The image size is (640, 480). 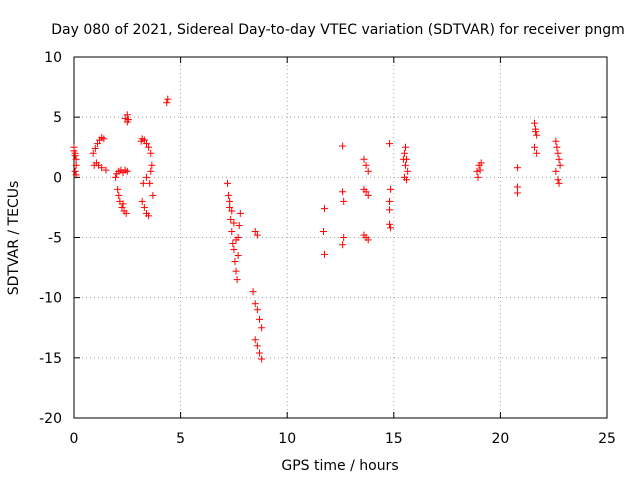 What do you see at coordinates (74, 439) in the screenshot?
I see `x-tick-label: 0` at bounding box center [74, 439].